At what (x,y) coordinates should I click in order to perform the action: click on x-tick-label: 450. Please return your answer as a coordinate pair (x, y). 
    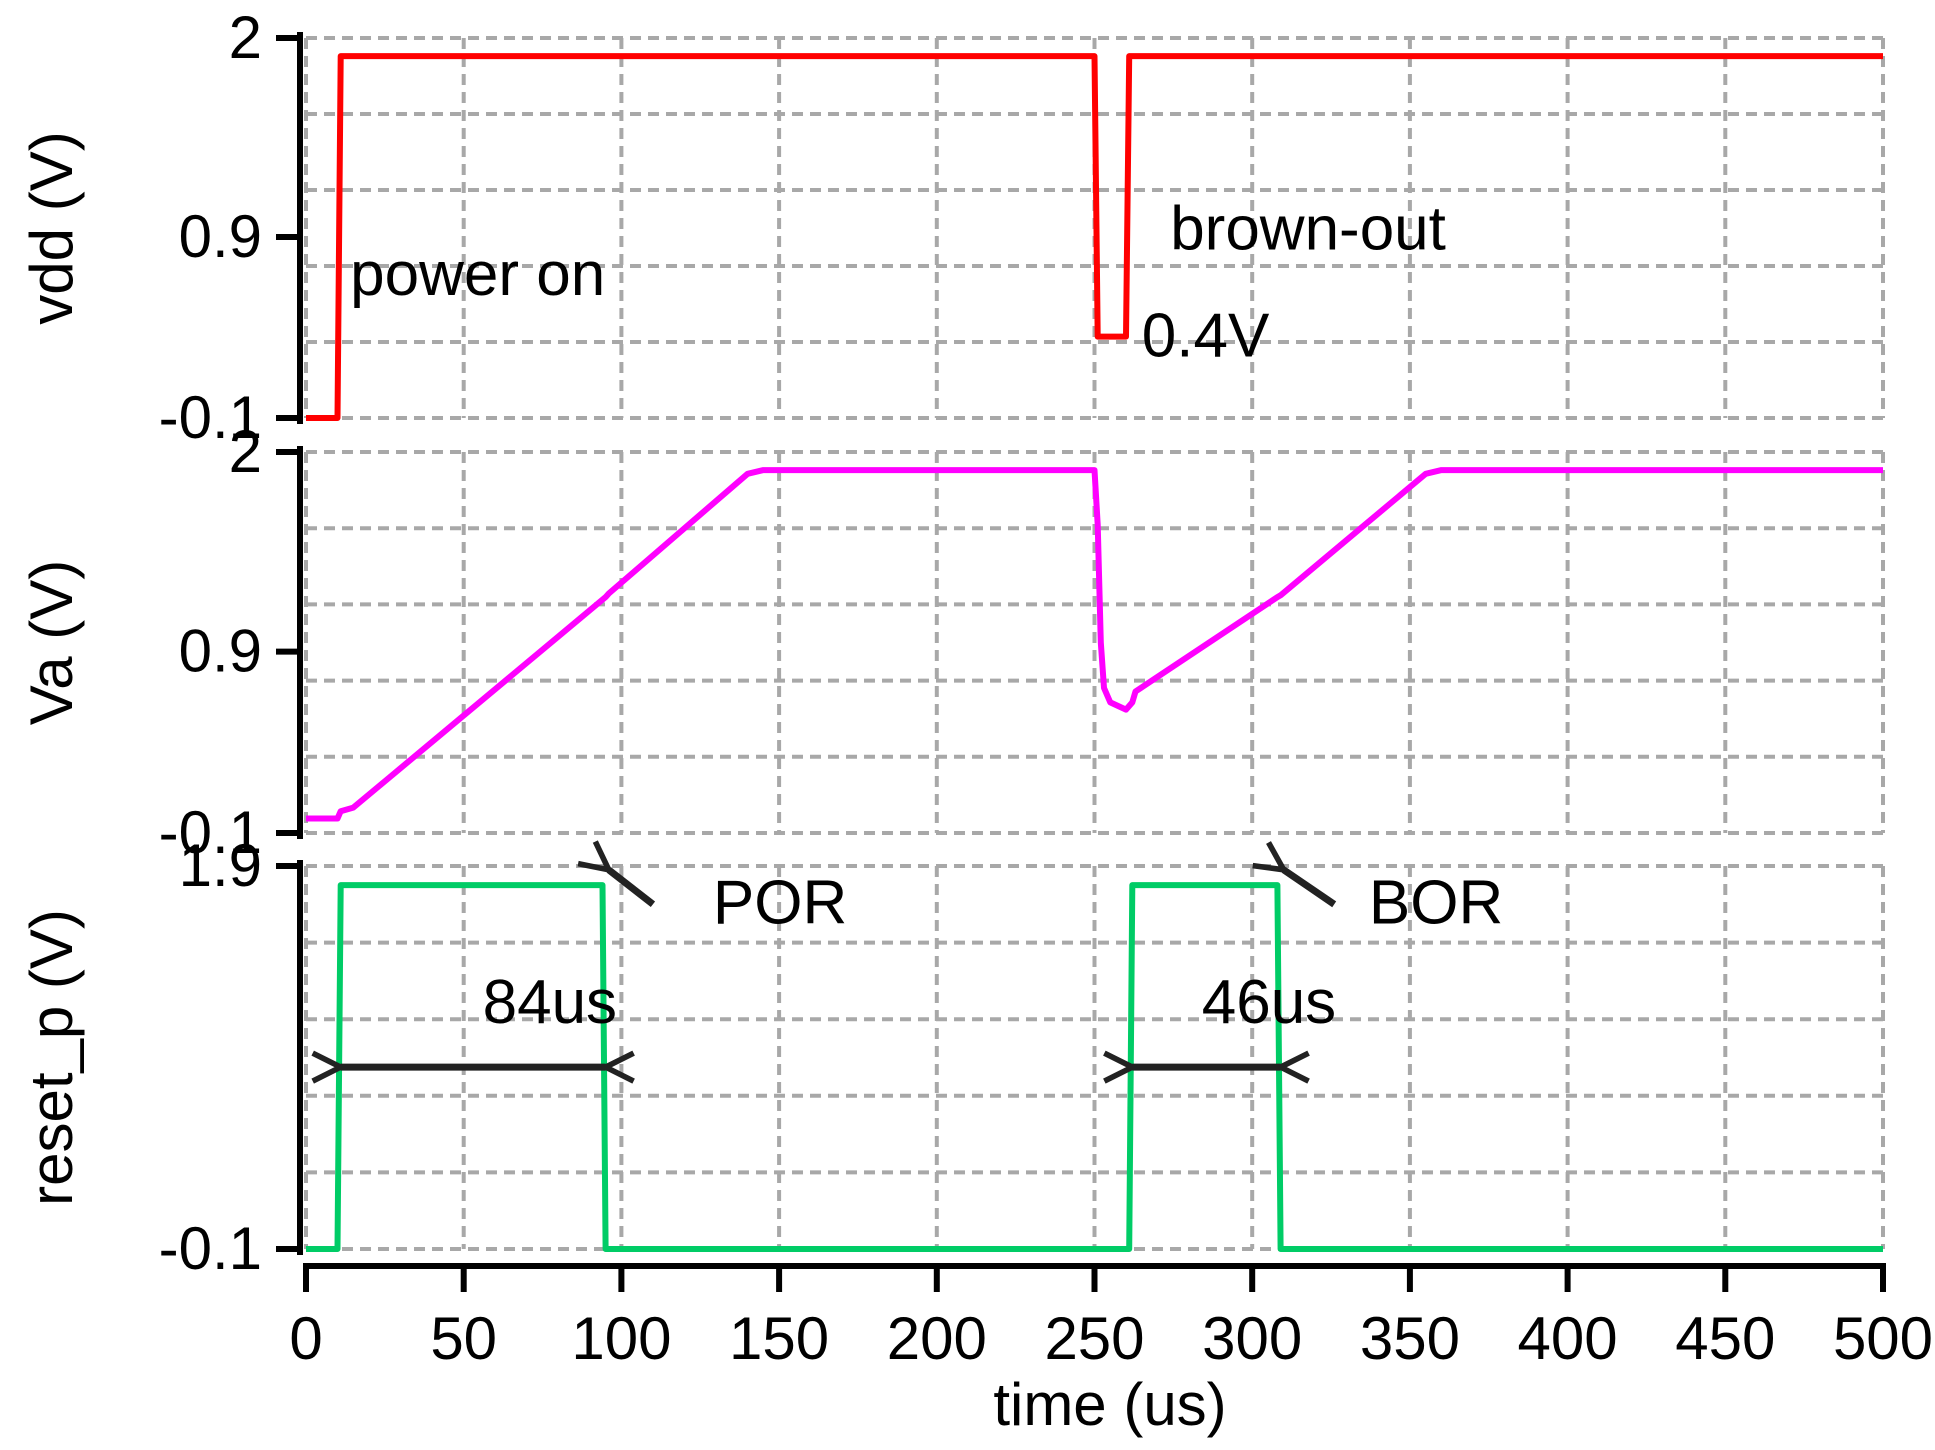
    Looking at the image, I should click on (1725, 1338).